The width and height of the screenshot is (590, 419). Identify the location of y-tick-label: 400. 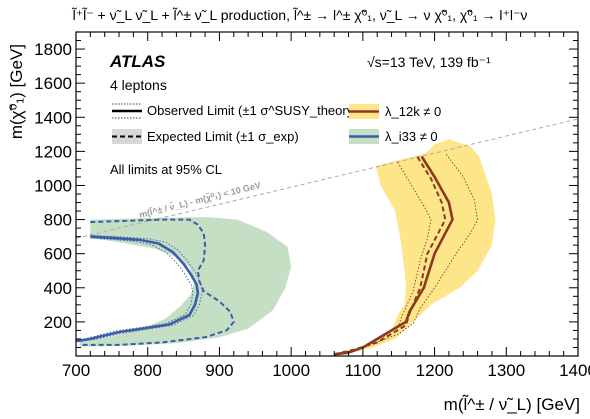
(58, 288).